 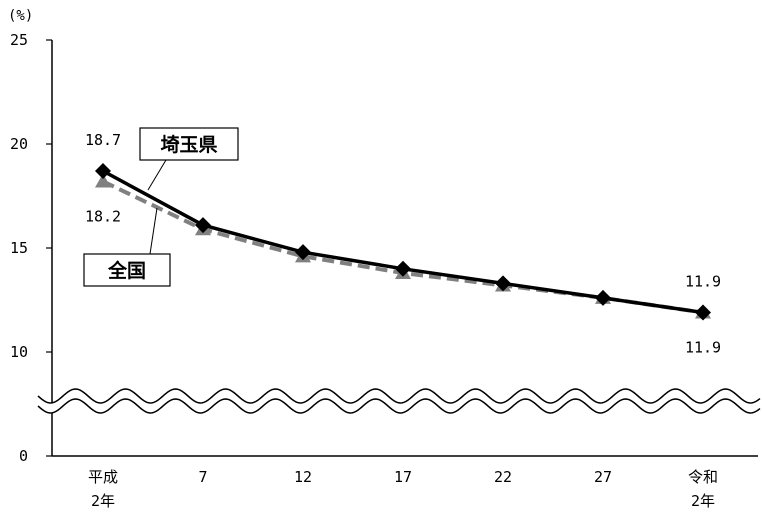 I want to click on y-tick-label: 20, so click(x=19, y=144).